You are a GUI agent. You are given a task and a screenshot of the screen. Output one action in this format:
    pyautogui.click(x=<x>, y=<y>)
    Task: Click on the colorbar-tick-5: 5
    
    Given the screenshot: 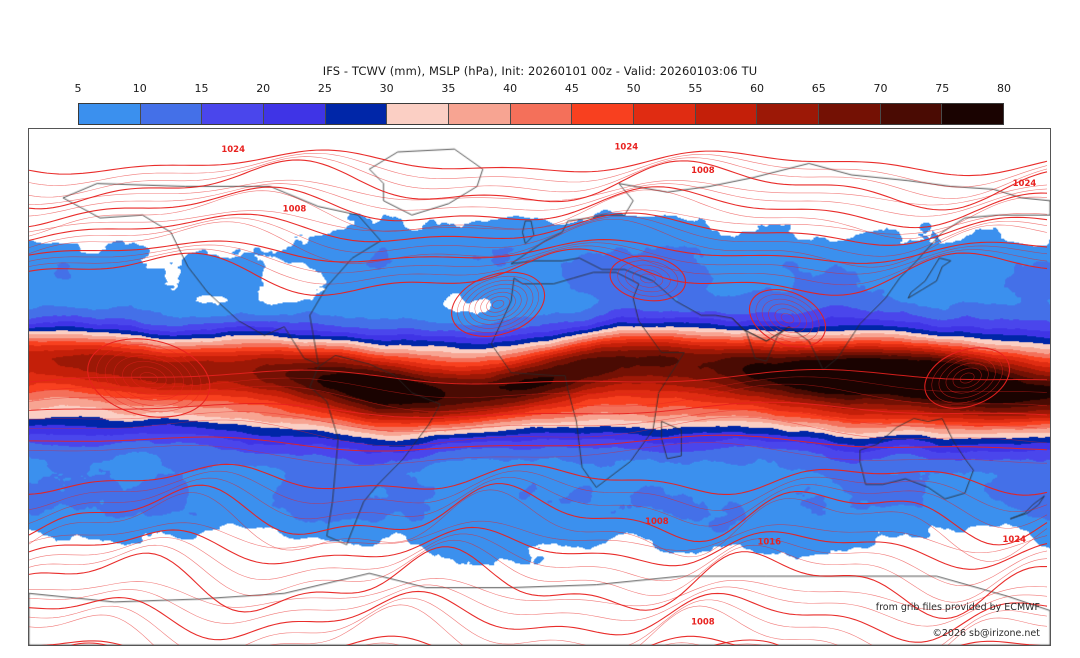 What is the action you would take?
    pyautogui.click(x=78, y=88)
    